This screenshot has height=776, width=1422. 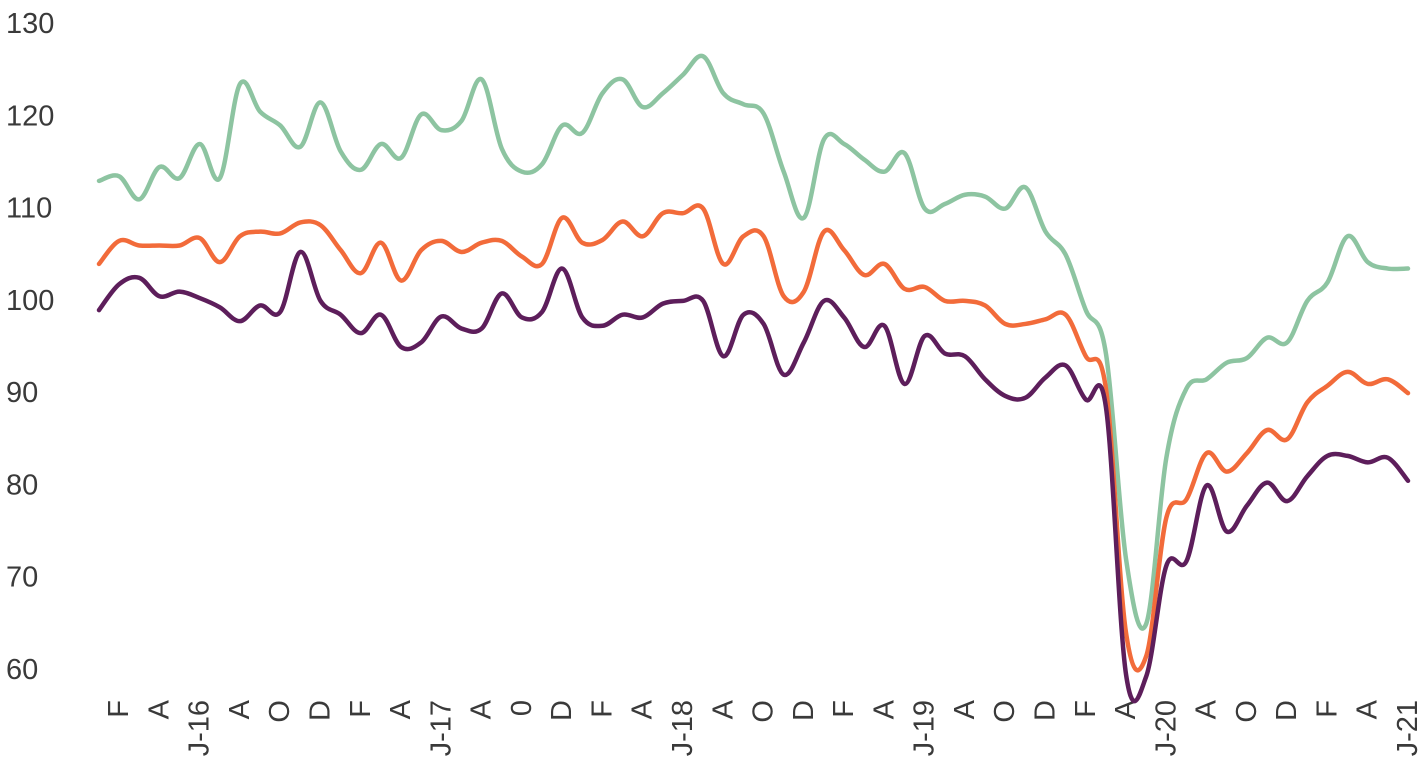 I want to click on y-tick-label: 110, so click(x=29, y=209).